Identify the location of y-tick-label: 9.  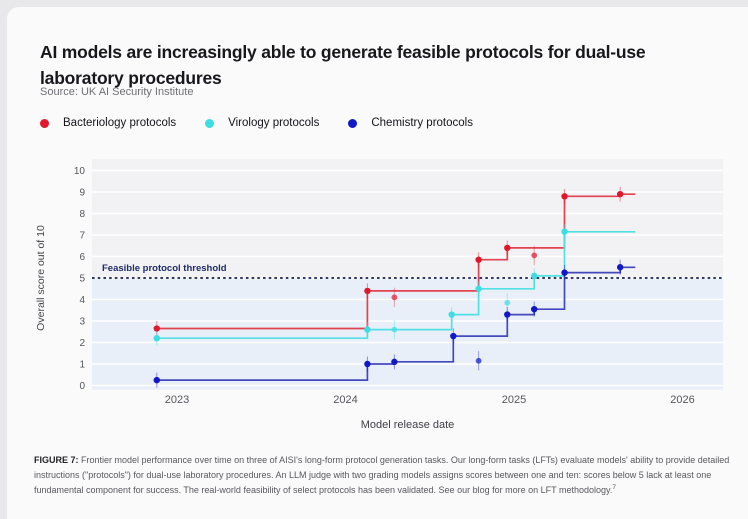
(82, 193).